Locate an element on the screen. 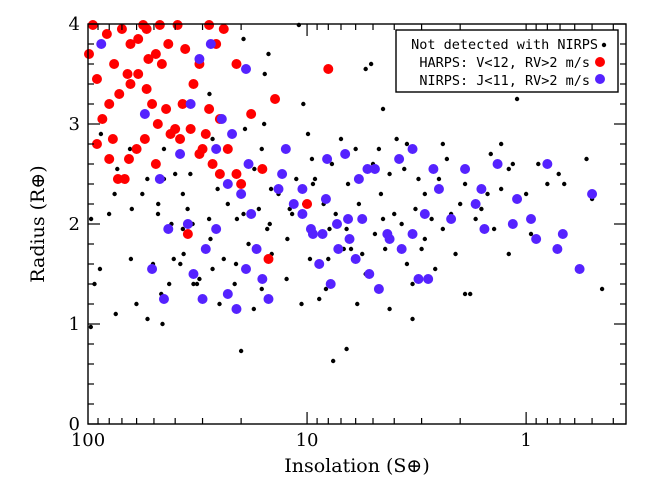  x-tick-label: 100 is located at coordinates (88, 440).